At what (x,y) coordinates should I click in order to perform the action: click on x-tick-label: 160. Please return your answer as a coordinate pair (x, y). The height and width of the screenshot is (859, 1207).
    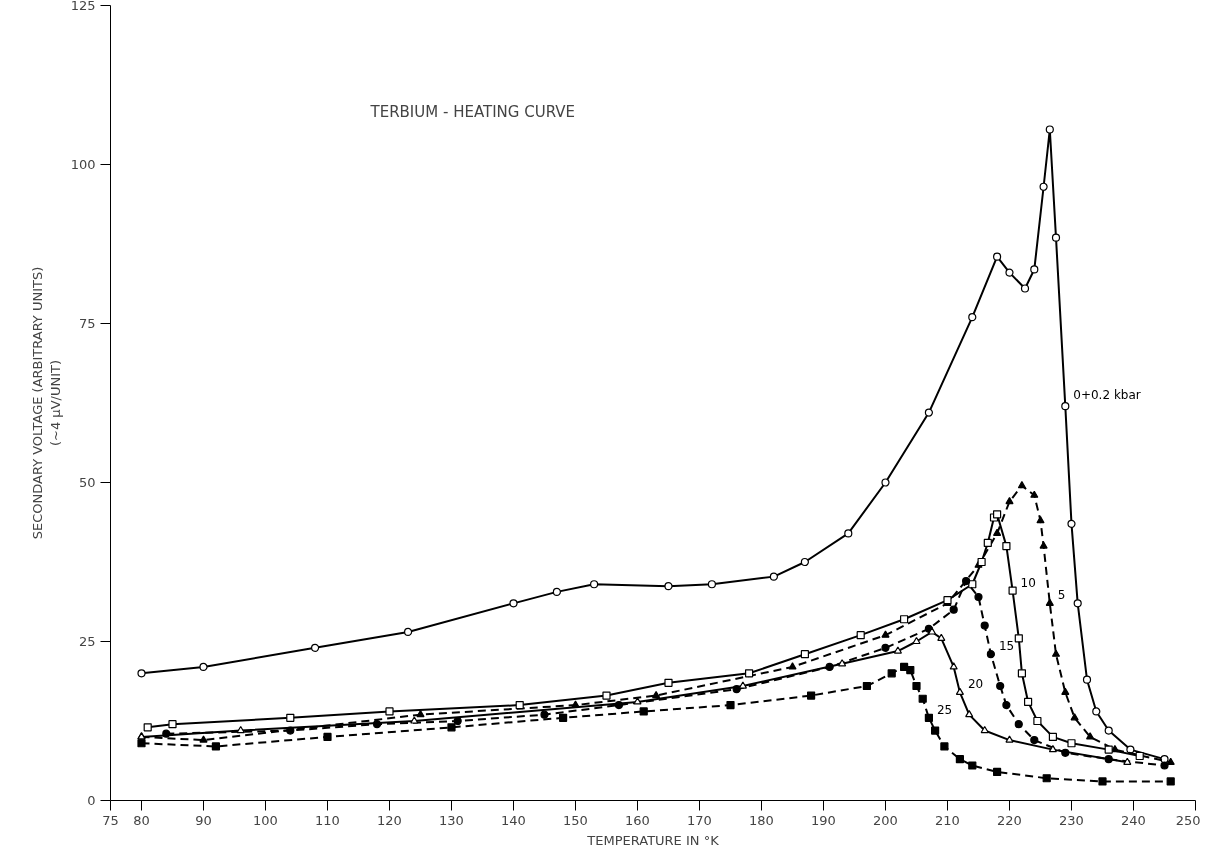
    Looking at the image, I should click on (637, 820).